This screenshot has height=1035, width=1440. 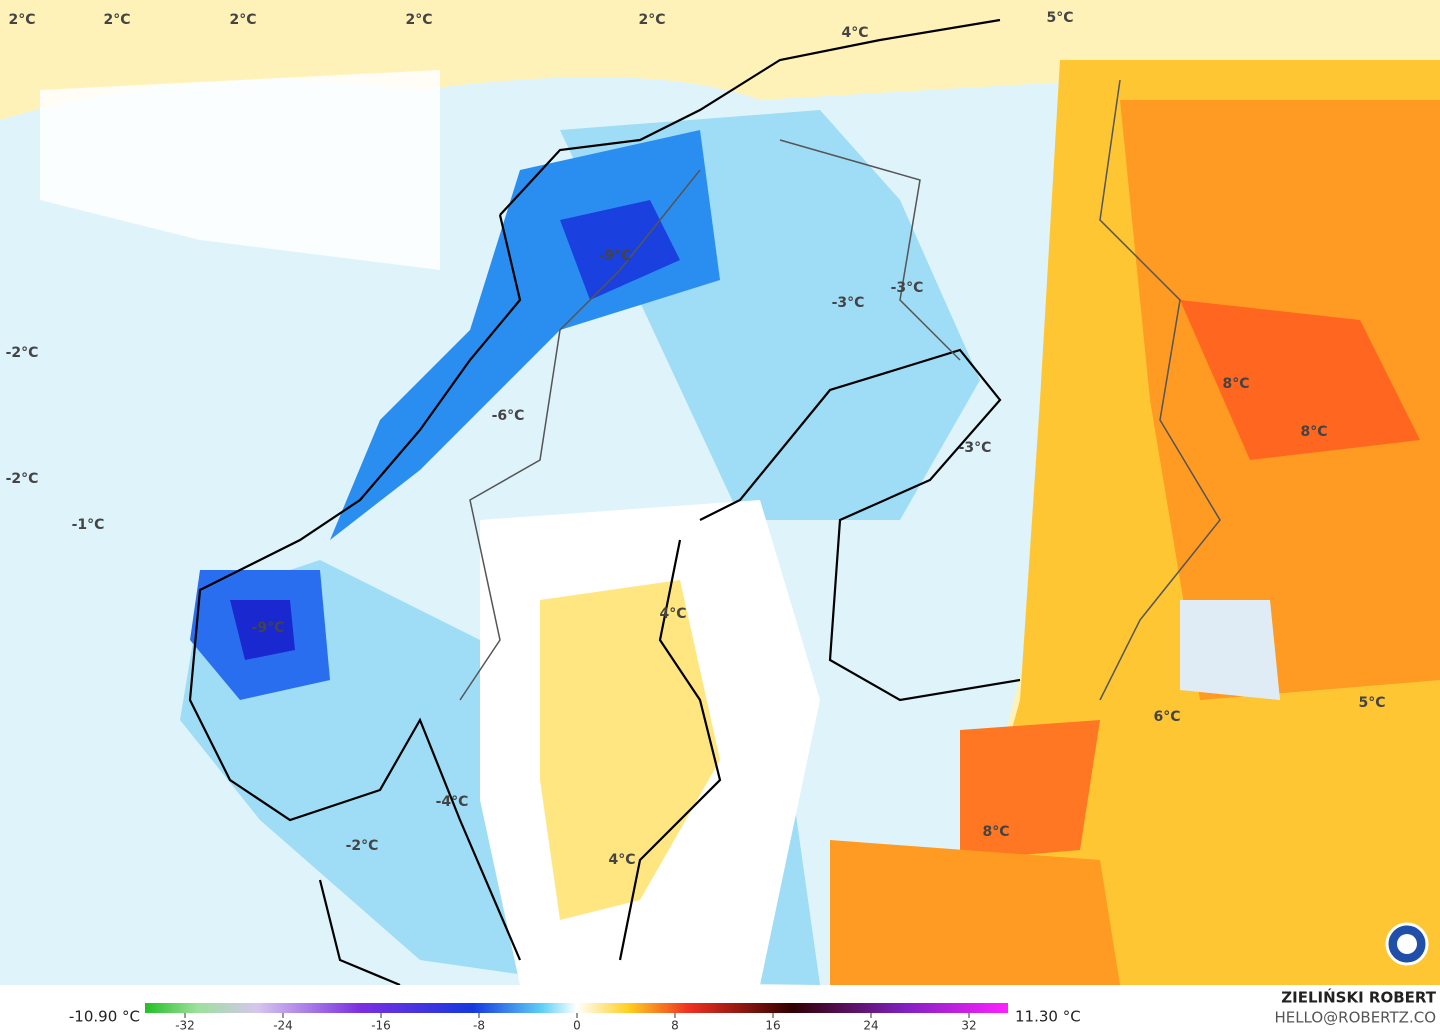 I want to click on colorbar-tick-label: 0, so click(x=577, y=1026).